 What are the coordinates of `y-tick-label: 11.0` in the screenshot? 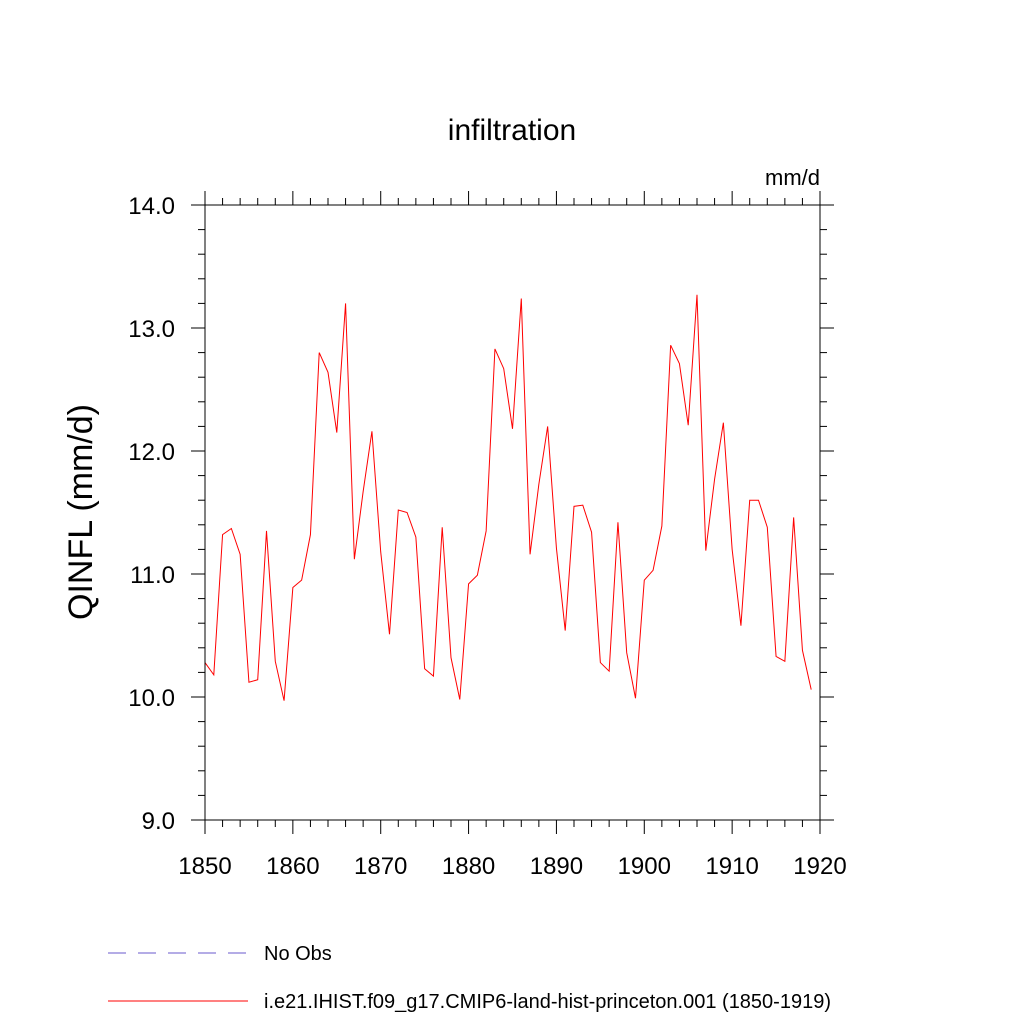 It's located at (152, 575).